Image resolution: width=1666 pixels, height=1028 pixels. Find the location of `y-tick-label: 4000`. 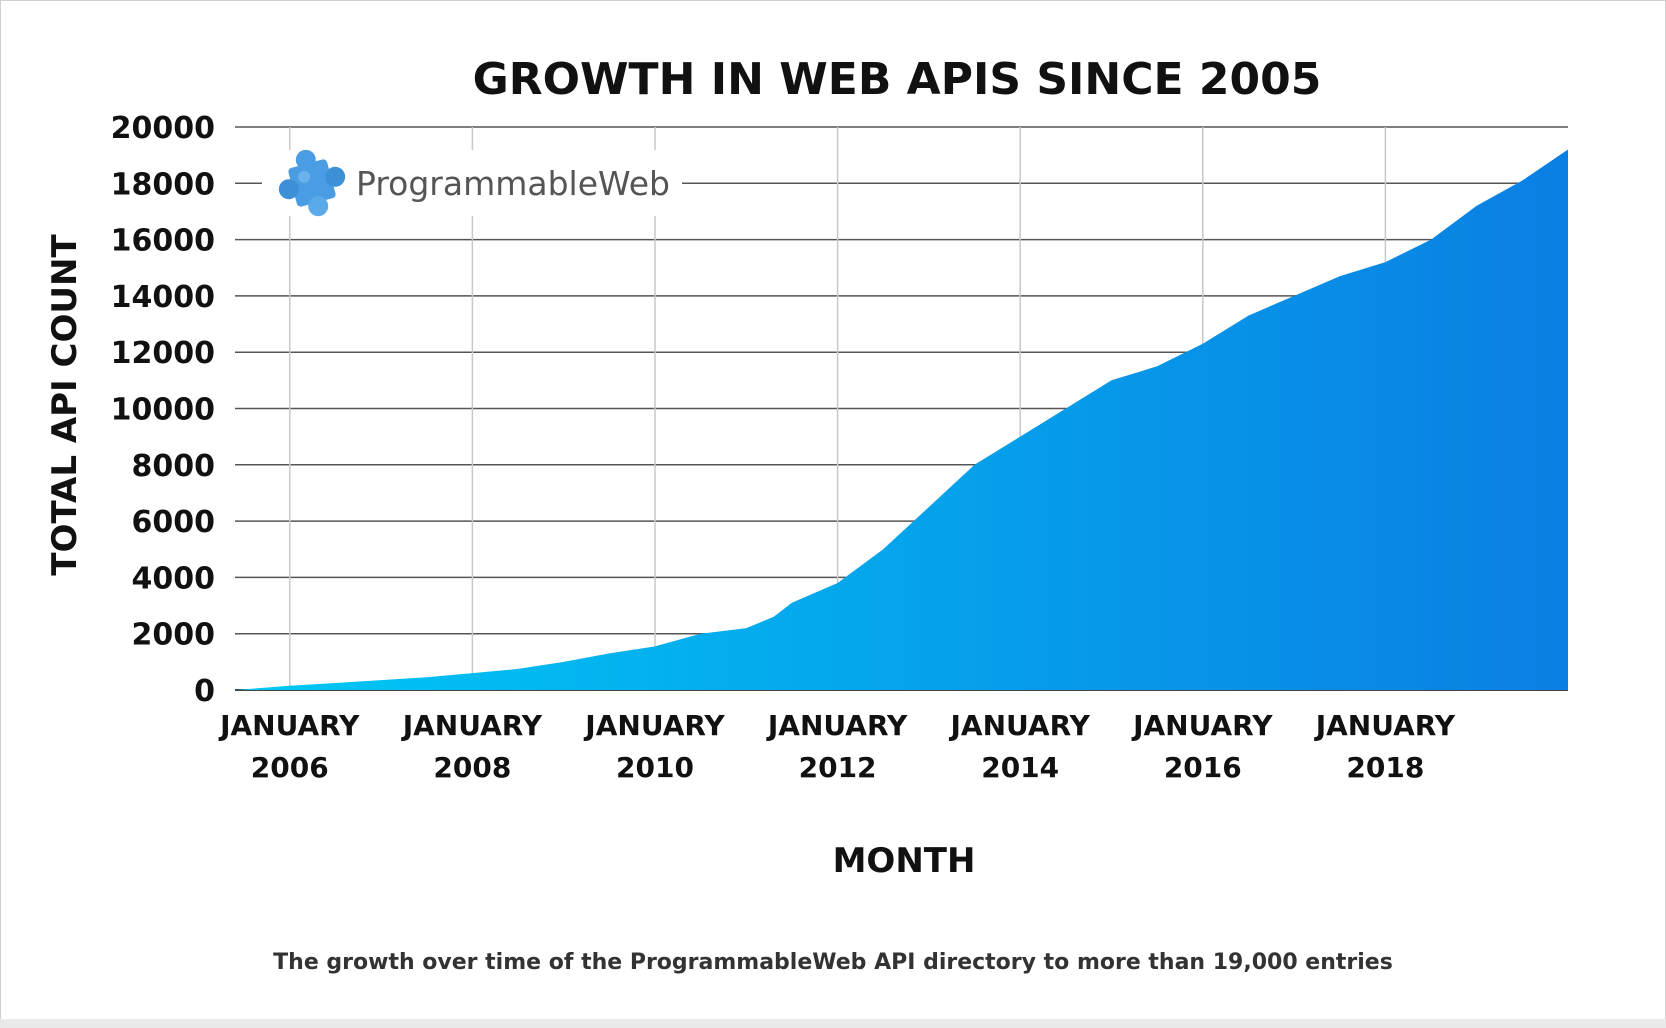

y-tick-label: 4000 is located at coordinates (174, 578).